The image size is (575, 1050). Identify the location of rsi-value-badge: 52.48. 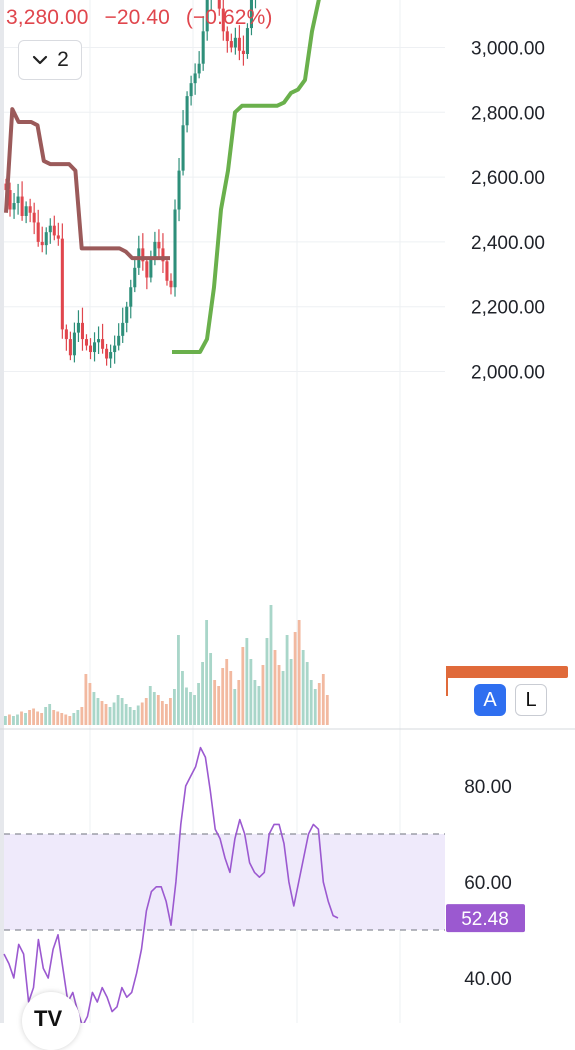
(485, 918).